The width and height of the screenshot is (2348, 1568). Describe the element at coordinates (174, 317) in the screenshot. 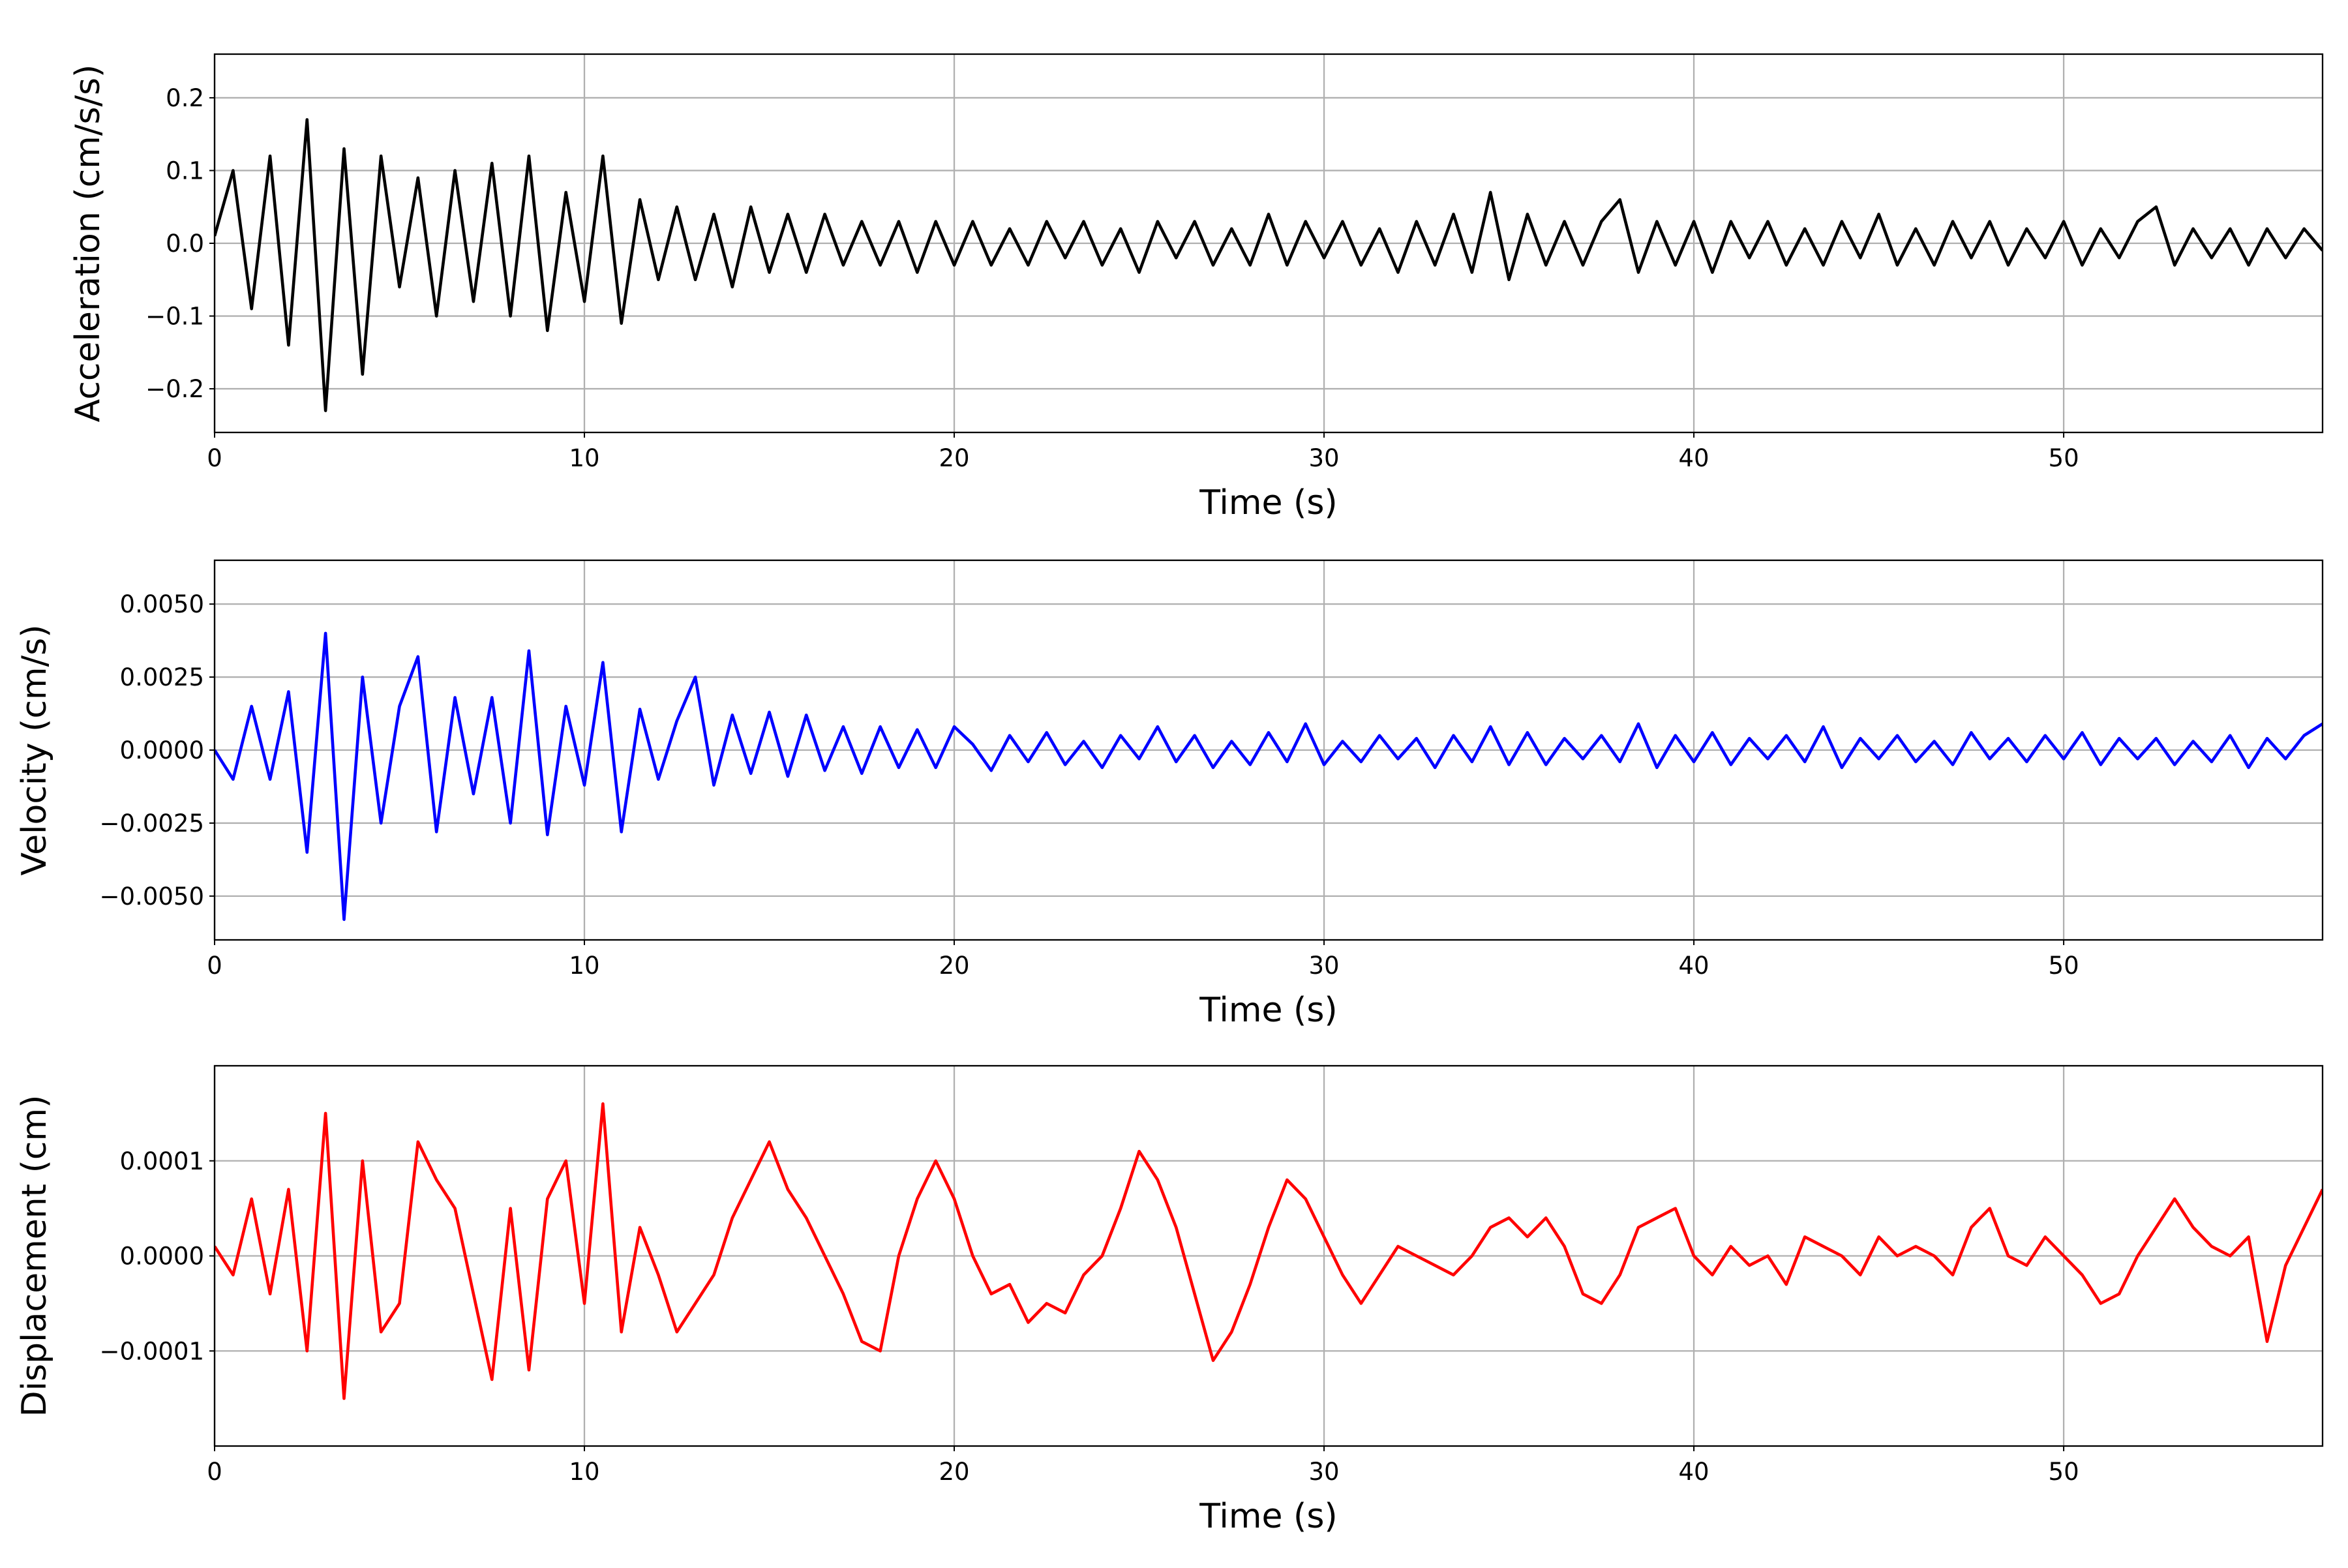

I see `y-tick-label: −0.1` at that location.